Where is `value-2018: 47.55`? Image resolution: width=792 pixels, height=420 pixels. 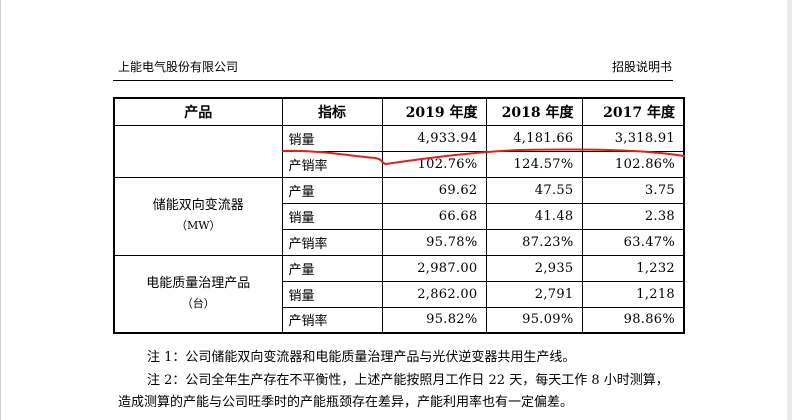
value-2018: 47.55 is located at coordinates (534, 190).